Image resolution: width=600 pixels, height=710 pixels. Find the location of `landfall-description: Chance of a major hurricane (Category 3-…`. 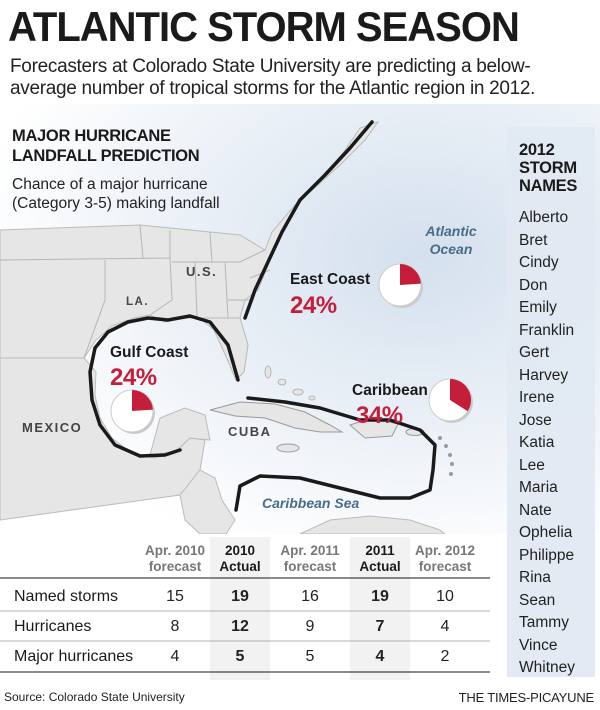

landfall-description: Chance of a major hurricane (Category 3-… is located at coordinates (116, 194).